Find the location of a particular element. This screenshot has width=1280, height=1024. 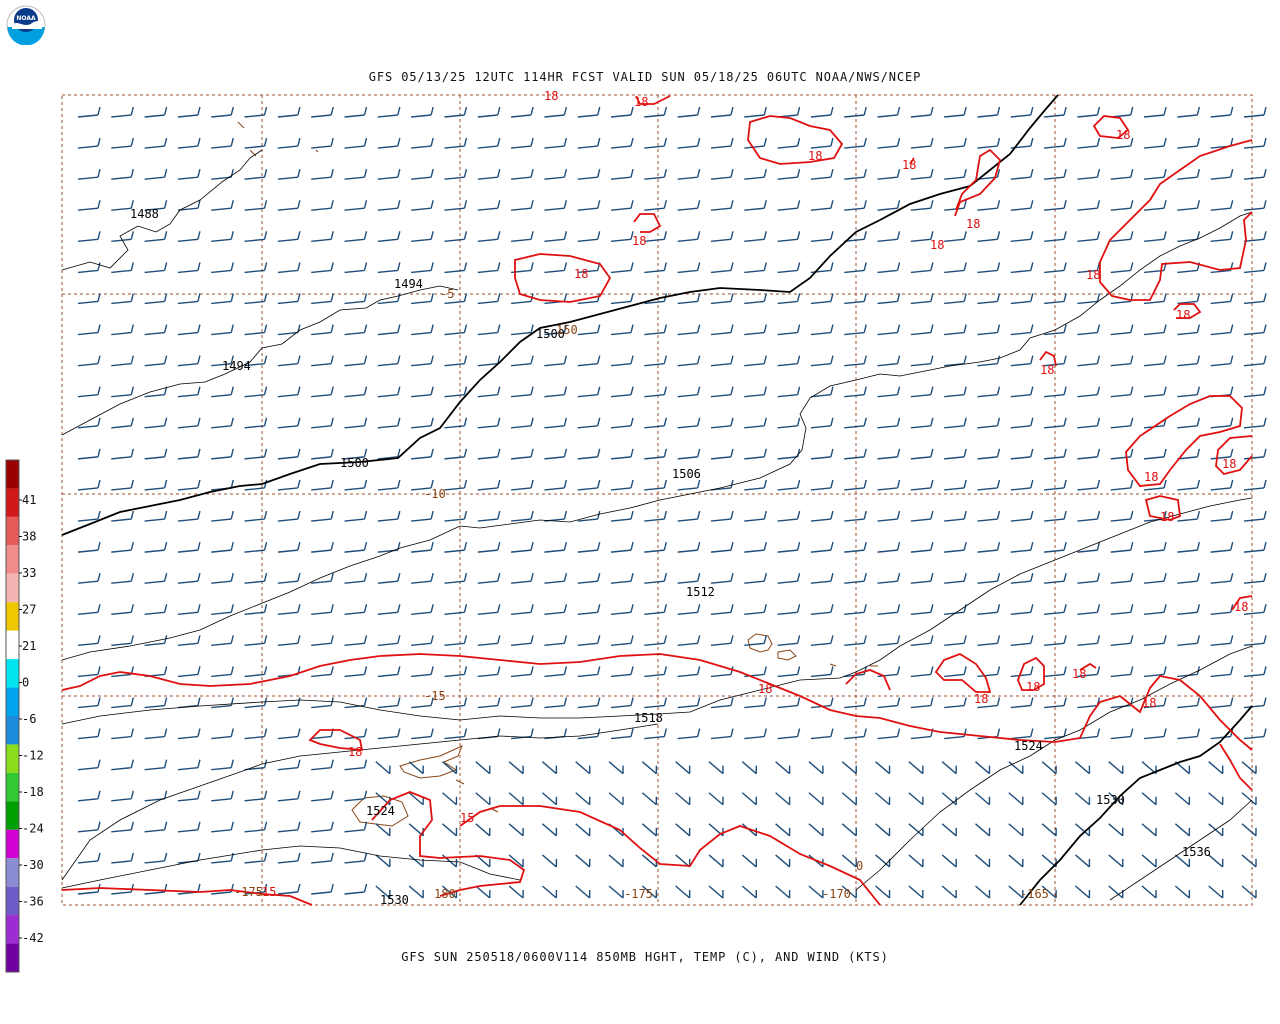

height-label: 1524 is located at coordinates (1028, 746).